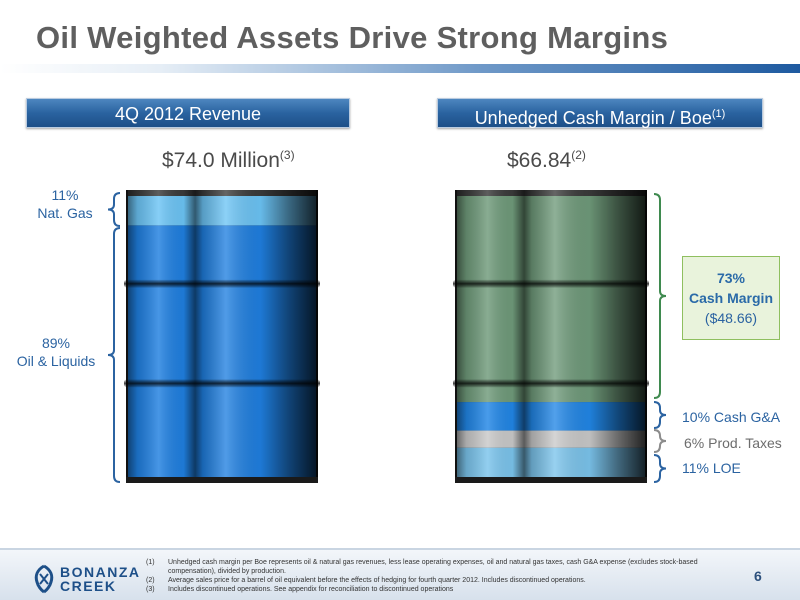 The height and width of the screenshot is (600, 800). I want to click on logo-line1: BONANZA, so click(100, 572).